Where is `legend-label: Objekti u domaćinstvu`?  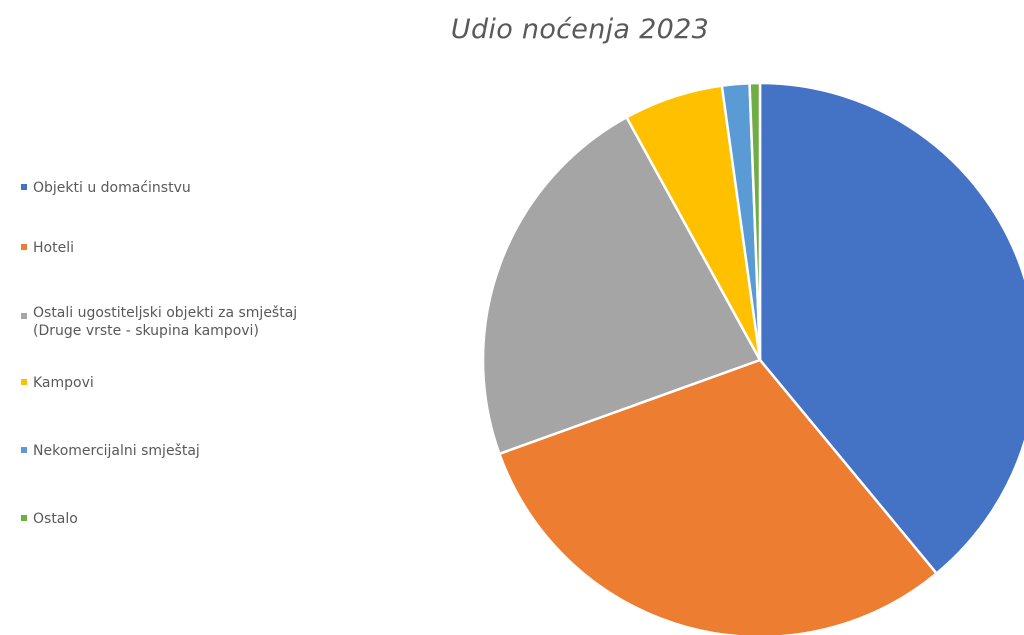
legend-label: Objekti u domaćinstvu is located at coordinates (112, 188).